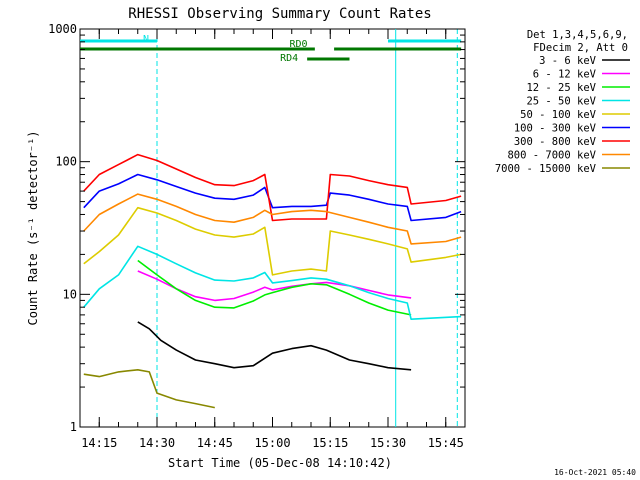  I want to click on legend-label-7: 800 - 7000 keV, so click(551, 156).